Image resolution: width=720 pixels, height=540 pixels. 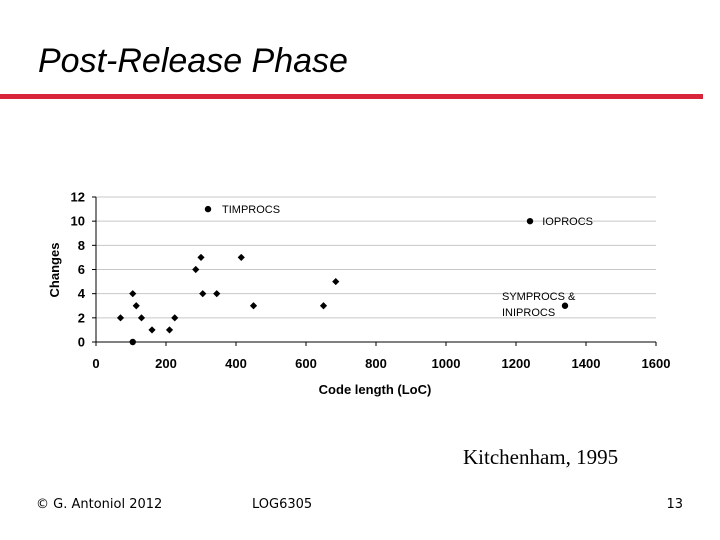 I want to click on annotation-label: INIPROCS, so click(x=528, y=313).